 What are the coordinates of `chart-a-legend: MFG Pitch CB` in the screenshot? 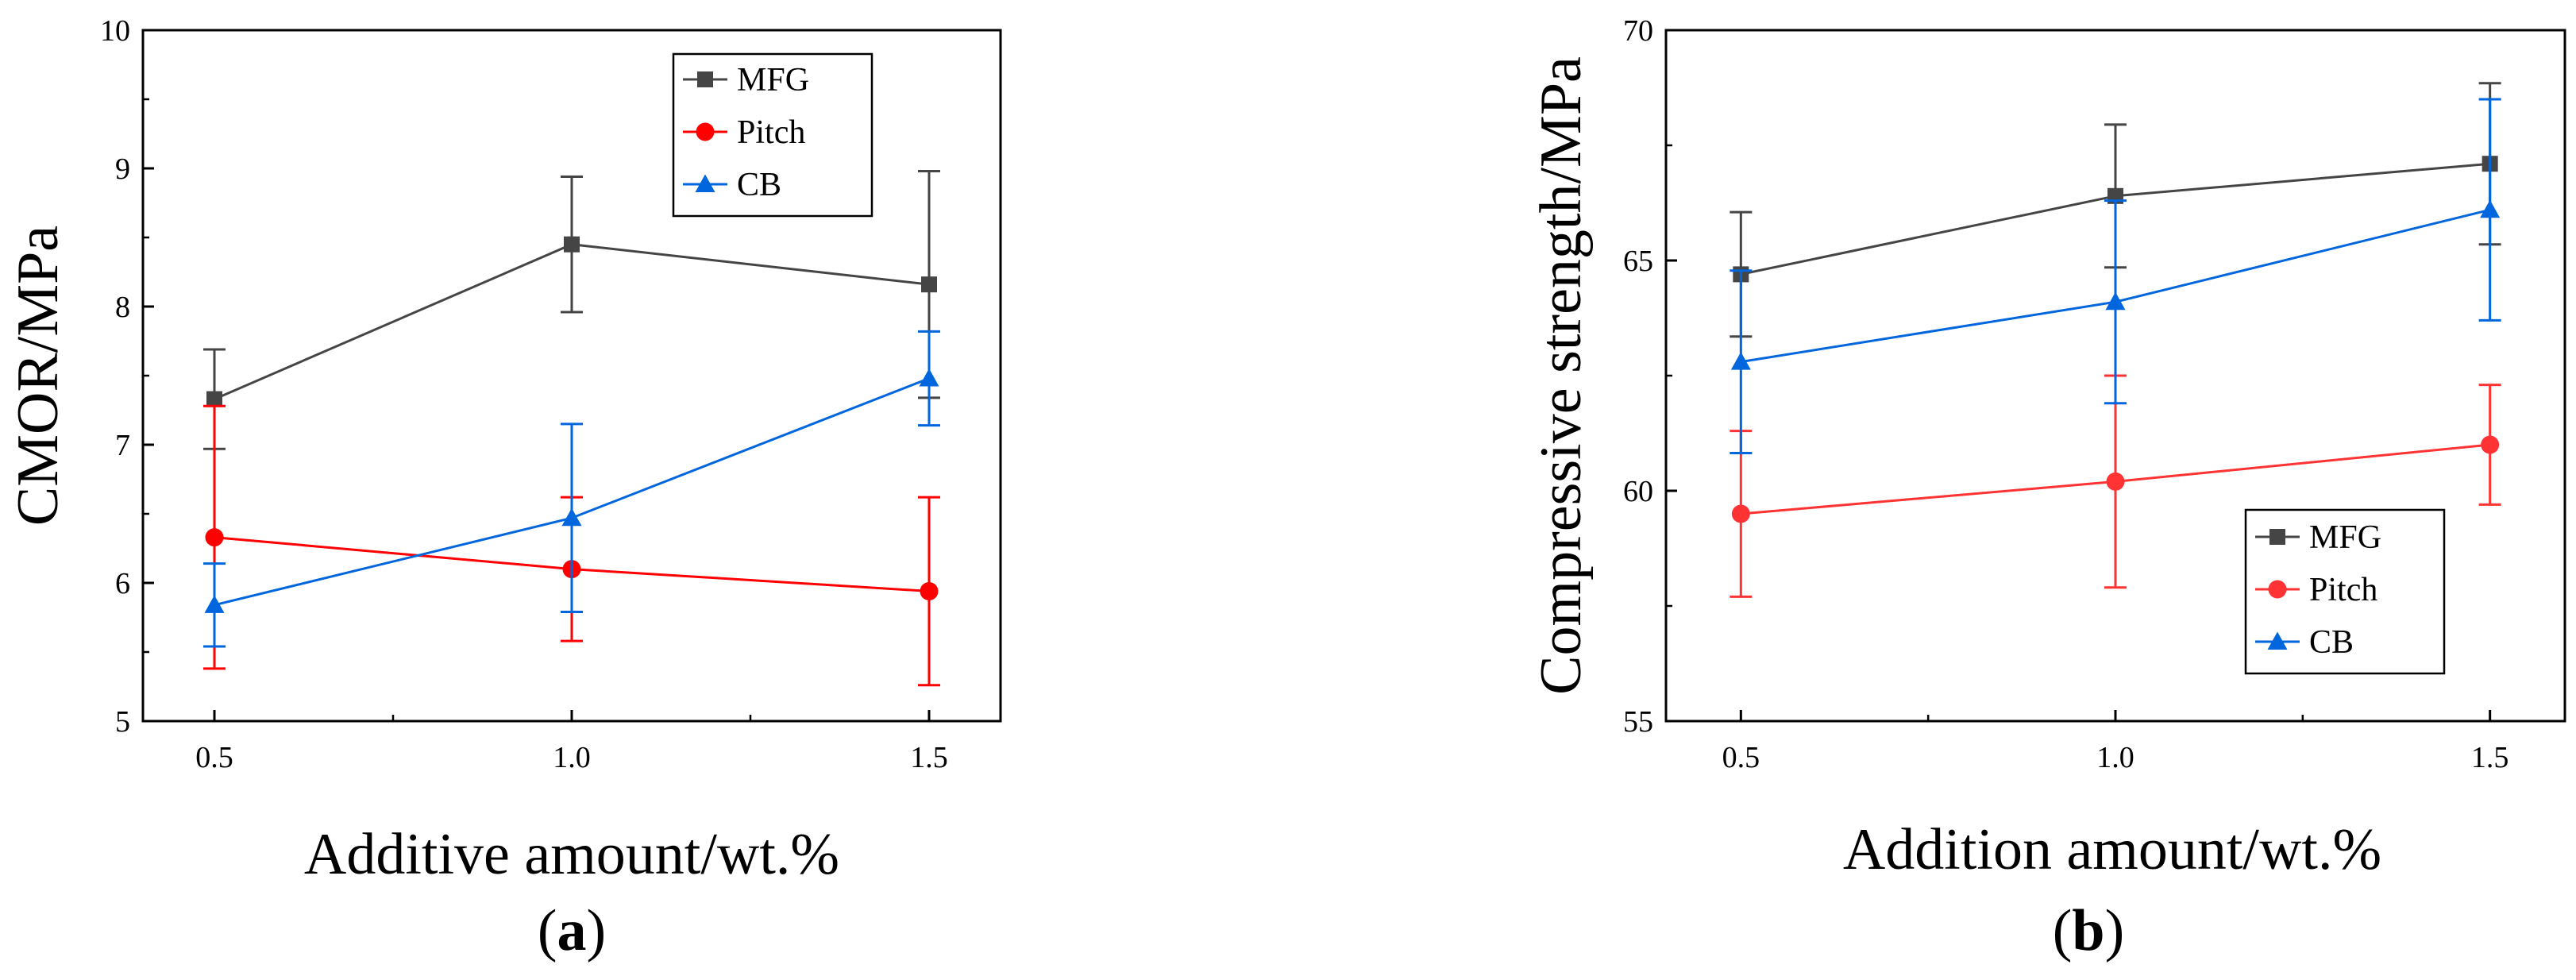 It's located at (772, 135).